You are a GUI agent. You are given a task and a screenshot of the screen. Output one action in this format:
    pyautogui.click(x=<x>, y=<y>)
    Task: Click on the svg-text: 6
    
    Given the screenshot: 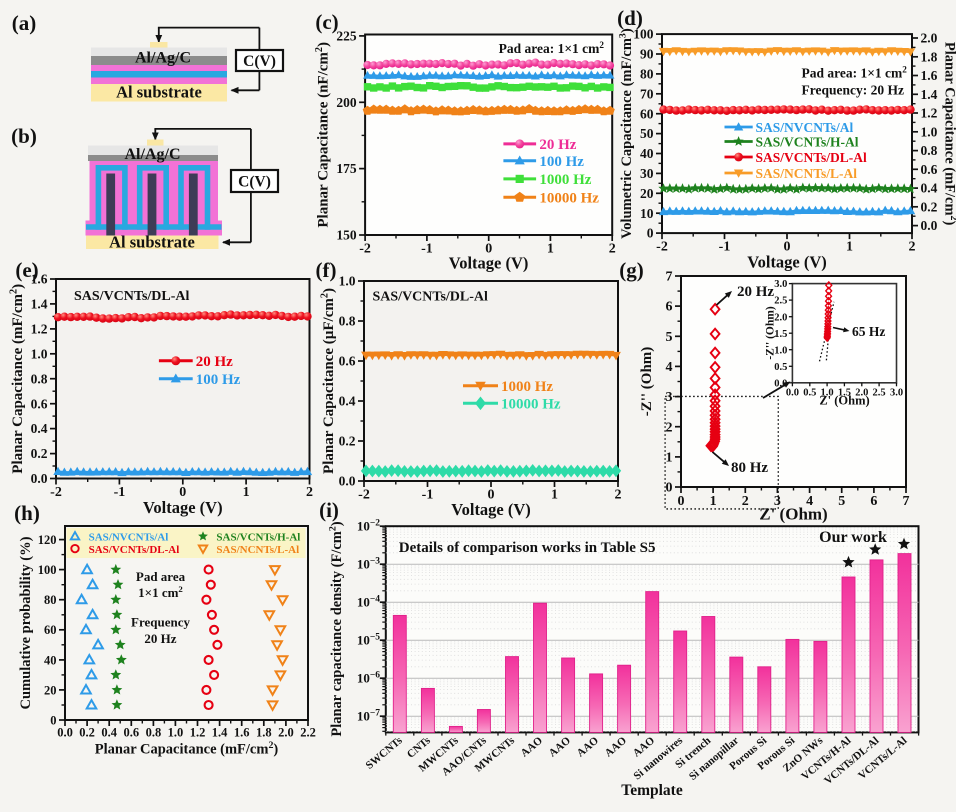 What is the action you would take?
    pyautogui.click(x=669, y=307)
    